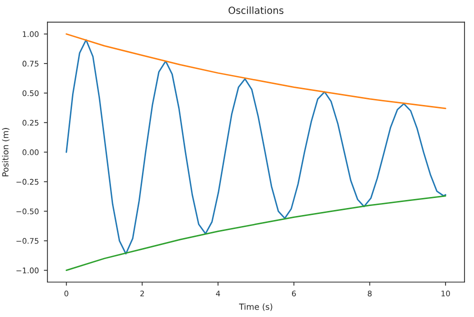 This screenshot has width=474, height=317. I want to click on y-axis-title: Position (m), so click(6, 152).